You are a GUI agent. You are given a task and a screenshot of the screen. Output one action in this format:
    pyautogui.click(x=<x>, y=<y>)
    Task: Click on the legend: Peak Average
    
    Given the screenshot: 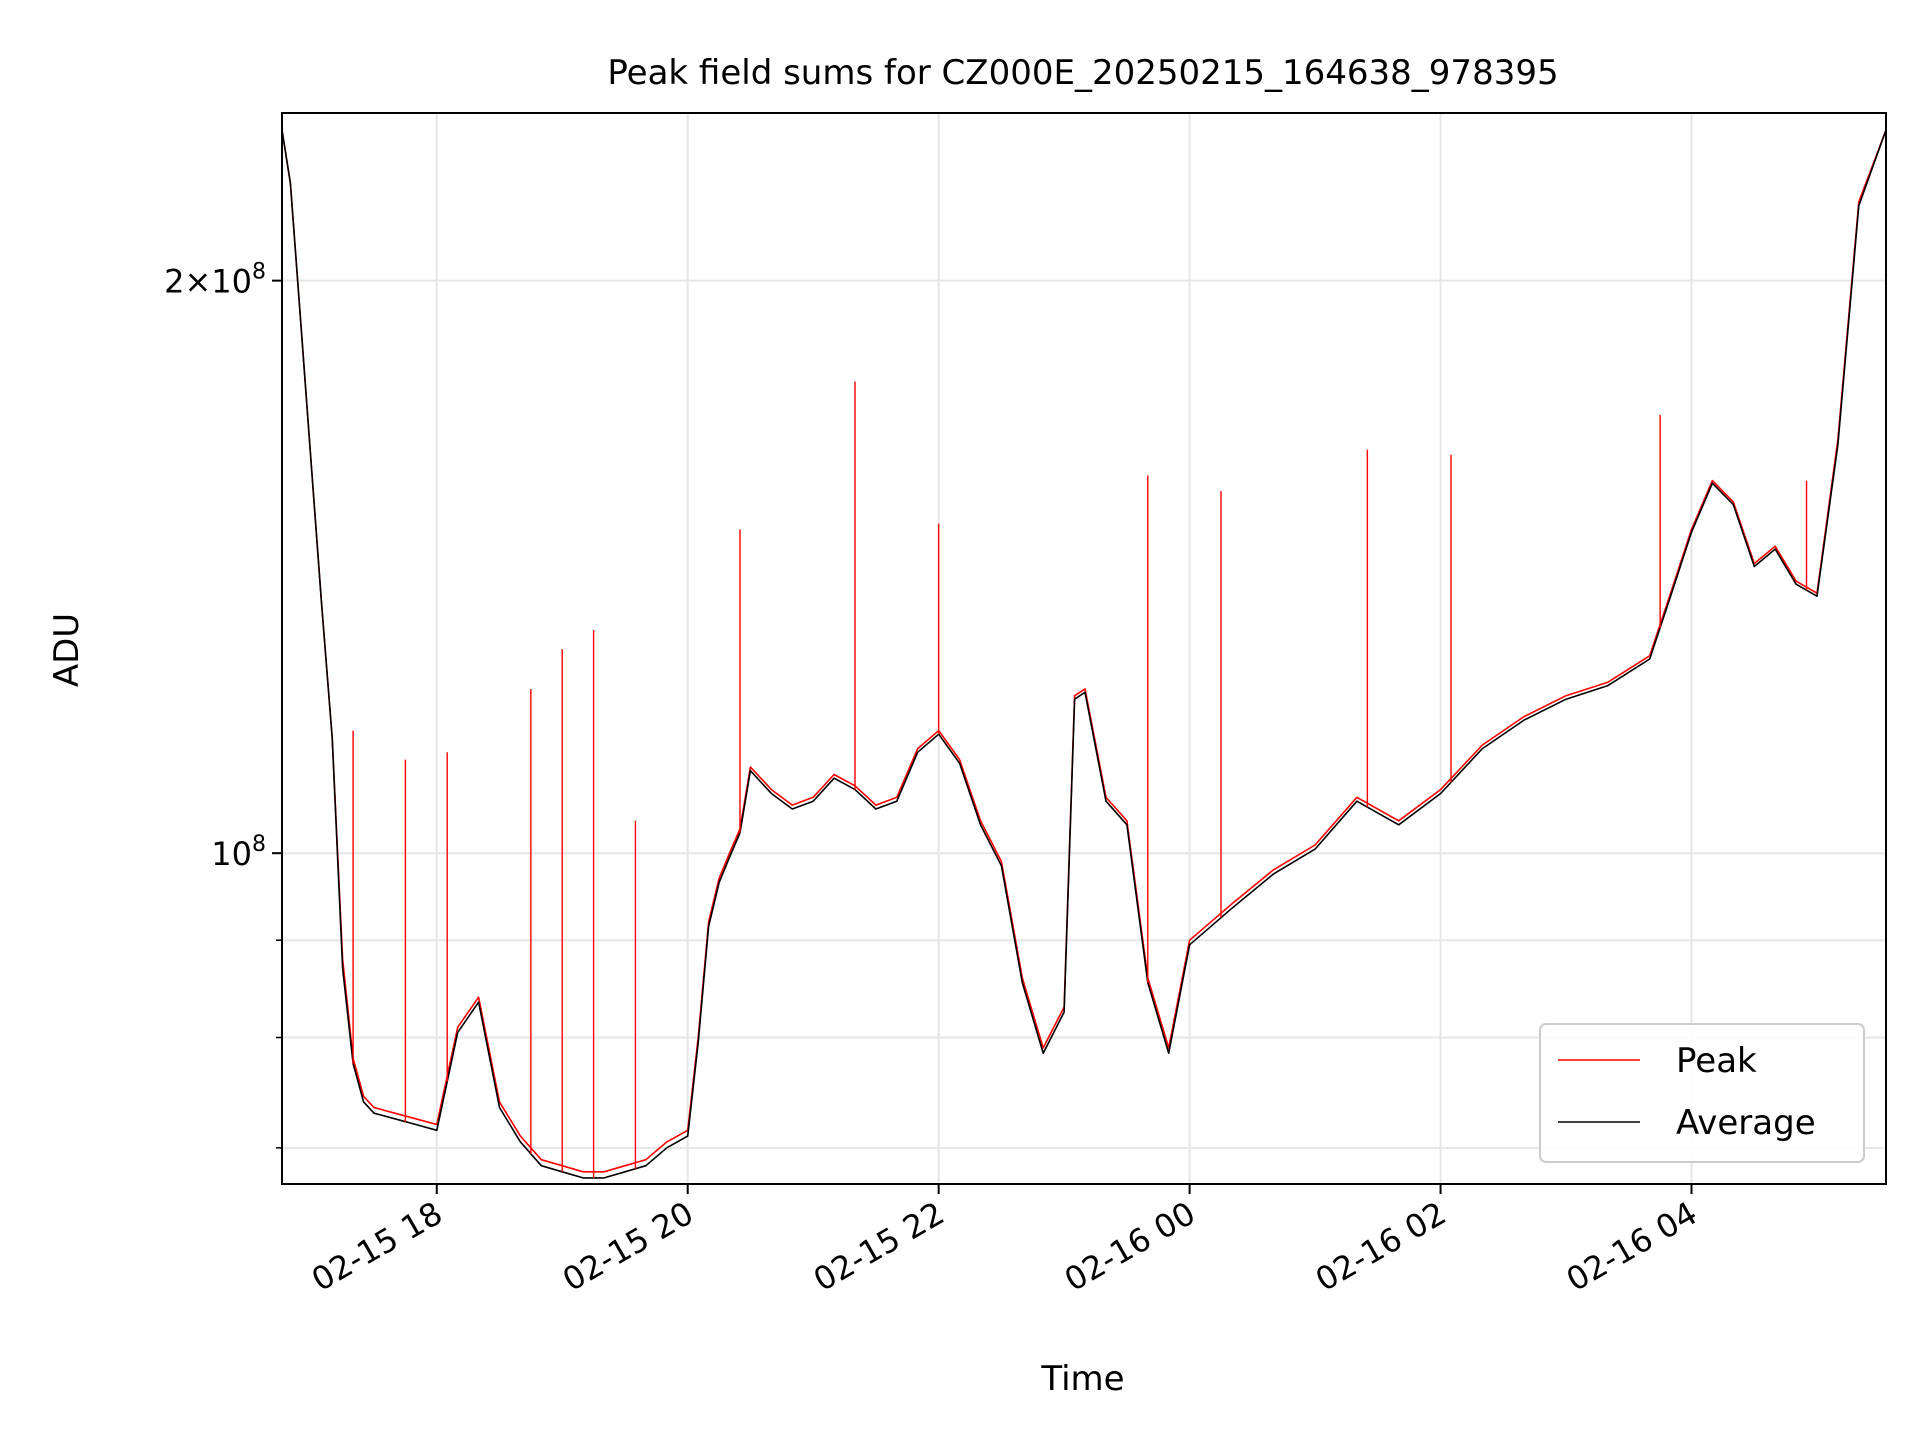 What is the action you would take?
    pyautogui.click(x=1702, y=1093)
    